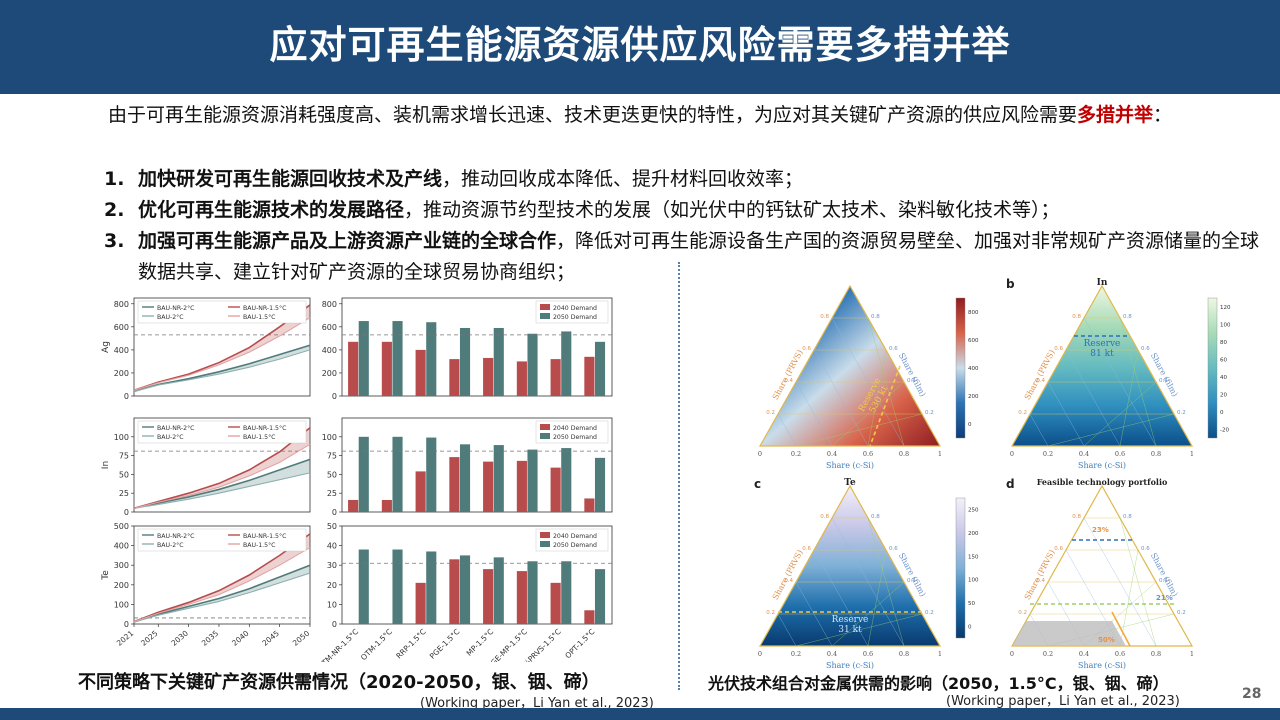  What do you see at coordinates (1252, 694) in the screenshot?
I see `page-number: 28` at bounding box center [1252, 694].